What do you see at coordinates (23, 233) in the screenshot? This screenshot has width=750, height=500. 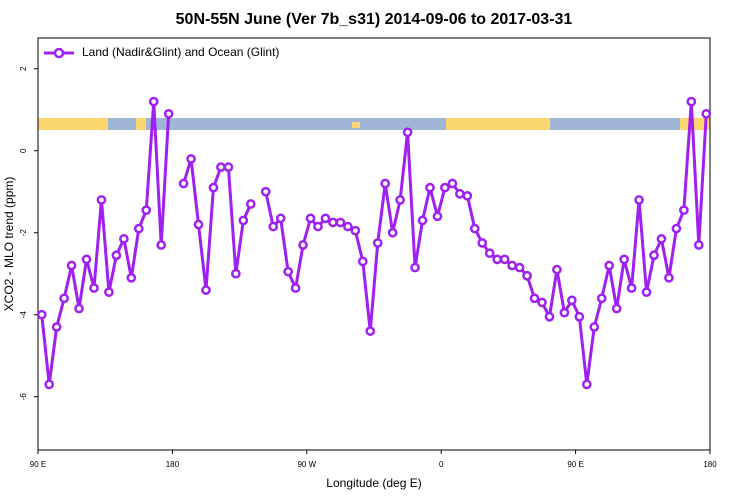 I see `y-tick-label: -2` at bounding box center [23, 233].